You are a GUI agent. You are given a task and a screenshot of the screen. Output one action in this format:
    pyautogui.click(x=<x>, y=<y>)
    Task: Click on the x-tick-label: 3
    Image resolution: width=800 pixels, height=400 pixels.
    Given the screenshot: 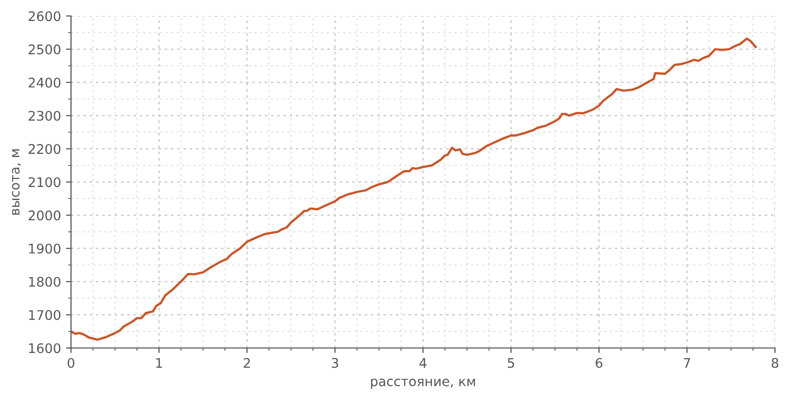 What is the action you would take?
    pyautogui.click(x=335, y=363)
    